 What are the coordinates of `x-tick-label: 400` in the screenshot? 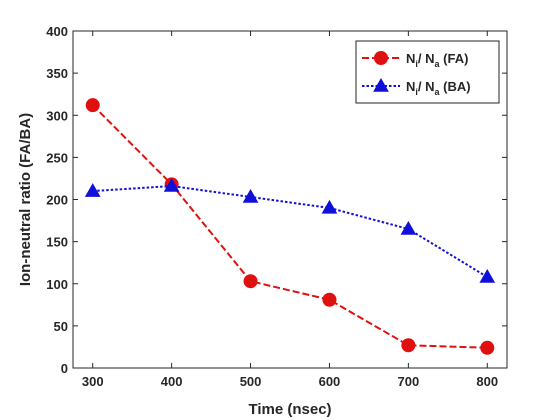 It's located at (172, 381).